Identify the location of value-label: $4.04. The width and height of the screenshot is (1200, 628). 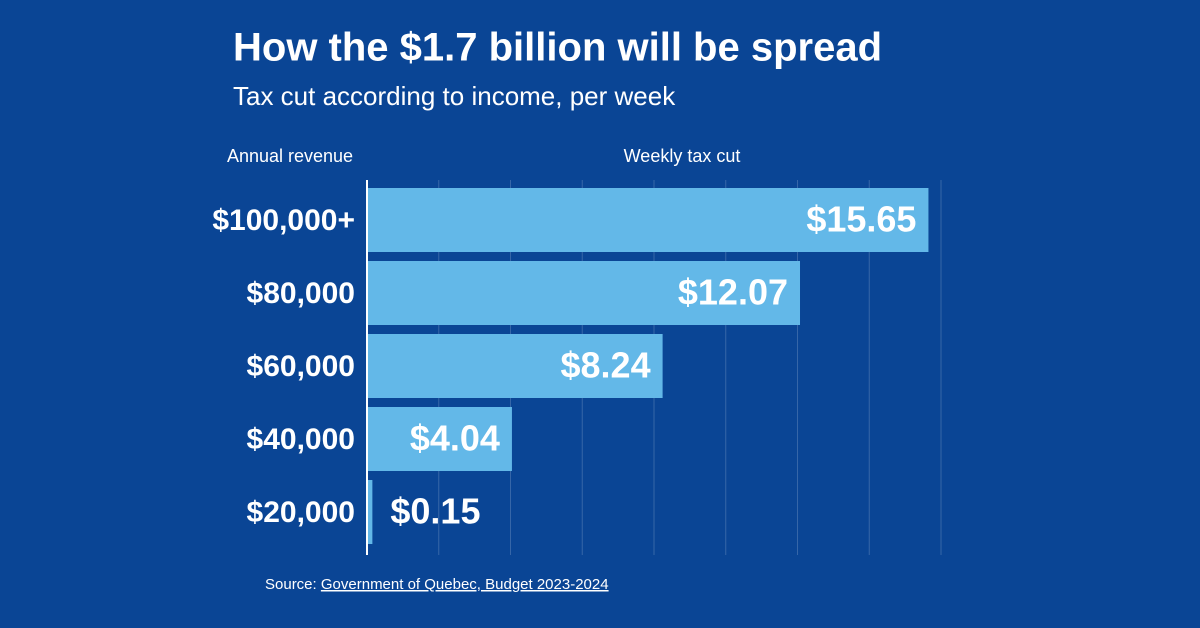
(455, 438).